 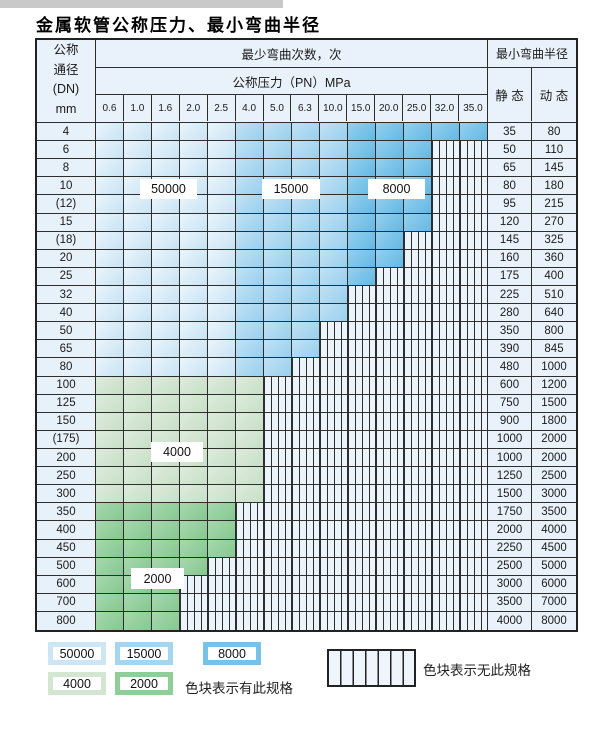 I want to click on corner-line-1: 公称, so click(x=66, y=50).